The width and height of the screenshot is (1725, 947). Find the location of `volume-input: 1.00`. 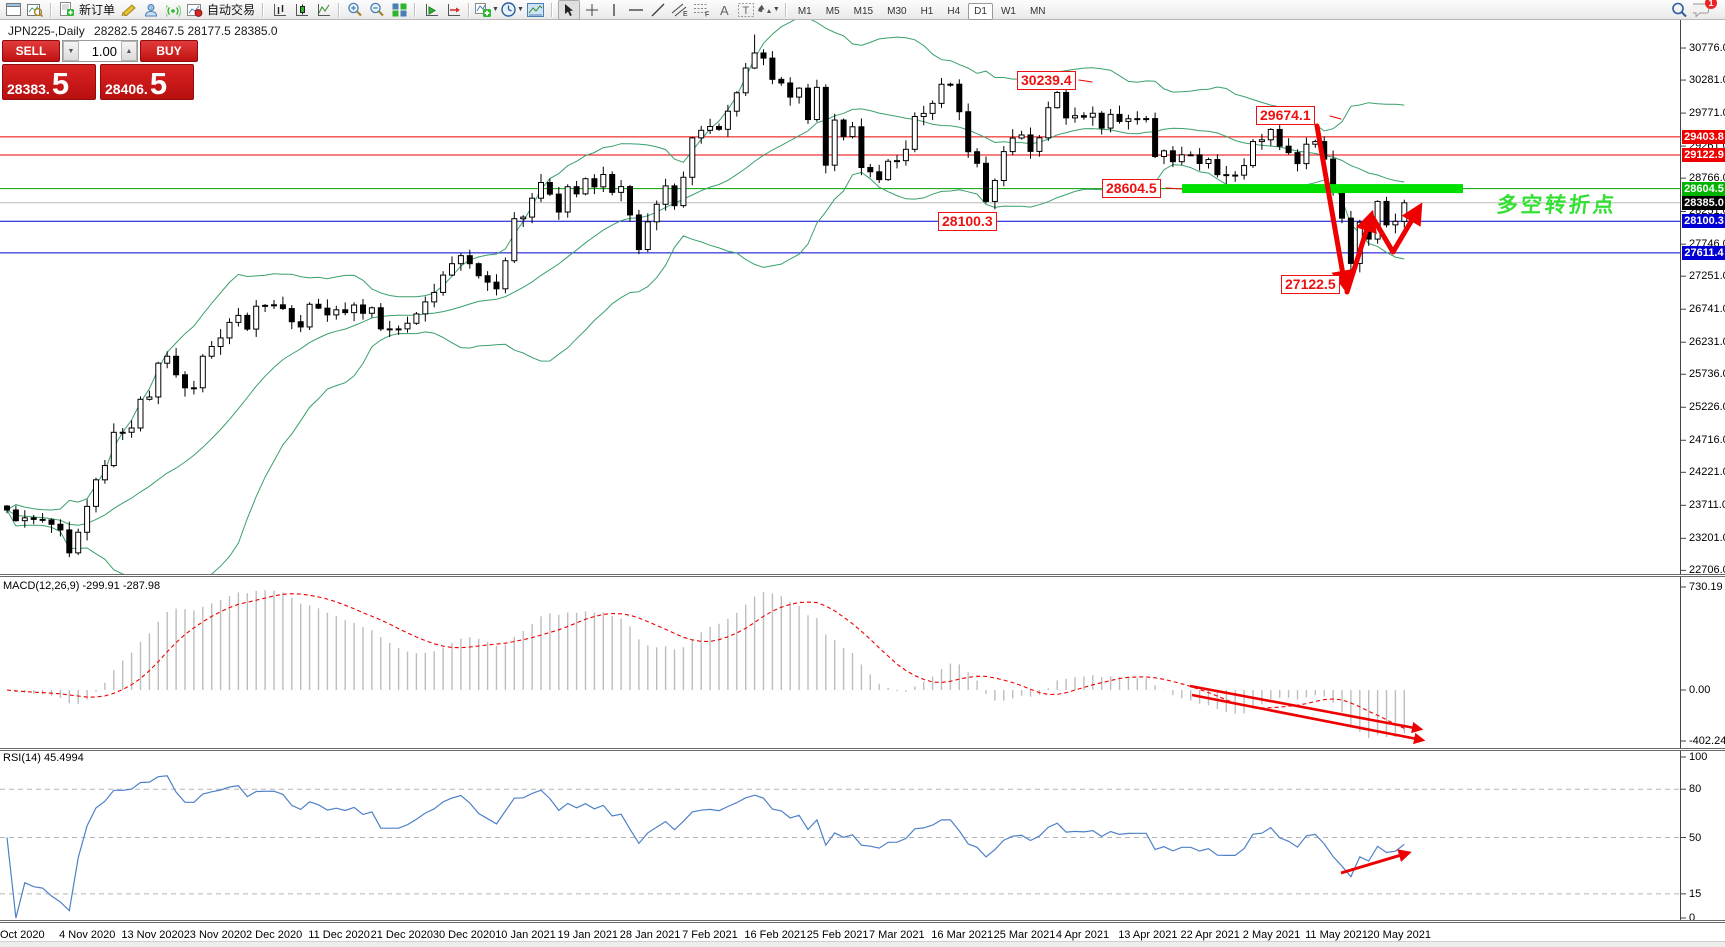

volume-input: 1.00 is located at coordinates (104, 51).